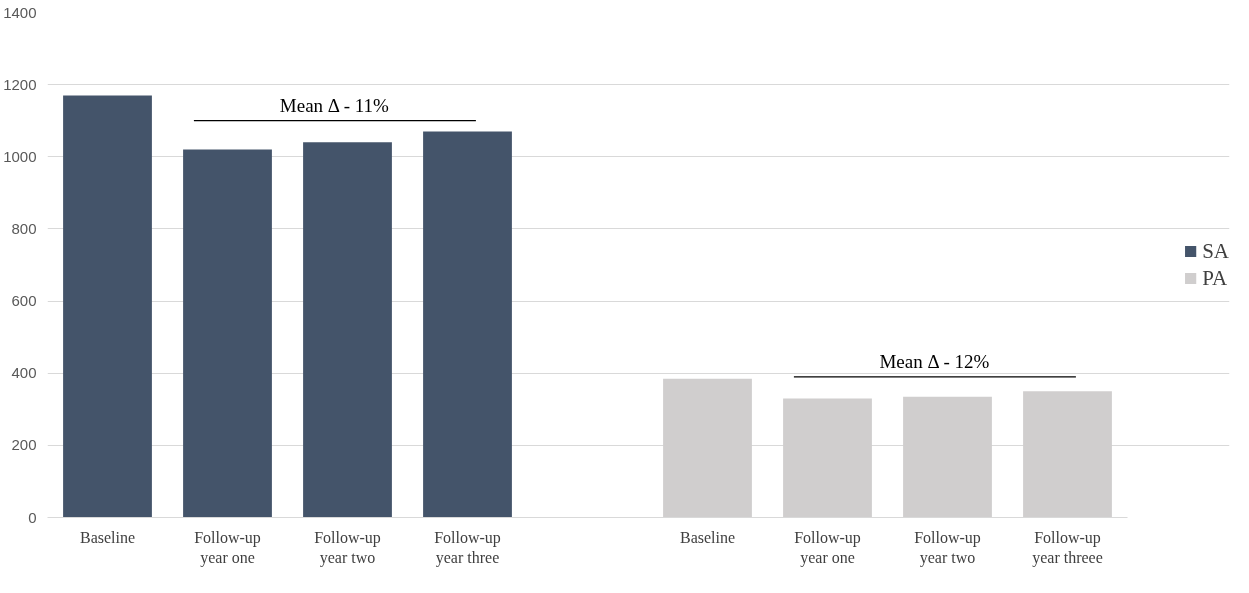 Image resolution: width=1249 pixels, height=593 pixels. What do you see at coordinates (467, 547) in the screenshot?
I see `x-tick-label: Follow-up year three` at bounding box center [467, 547].